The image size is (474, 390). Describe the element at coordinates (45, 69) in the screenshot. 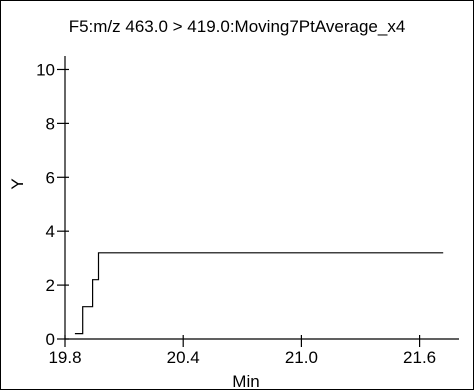

I see `y-tick-label: 10` at that location.